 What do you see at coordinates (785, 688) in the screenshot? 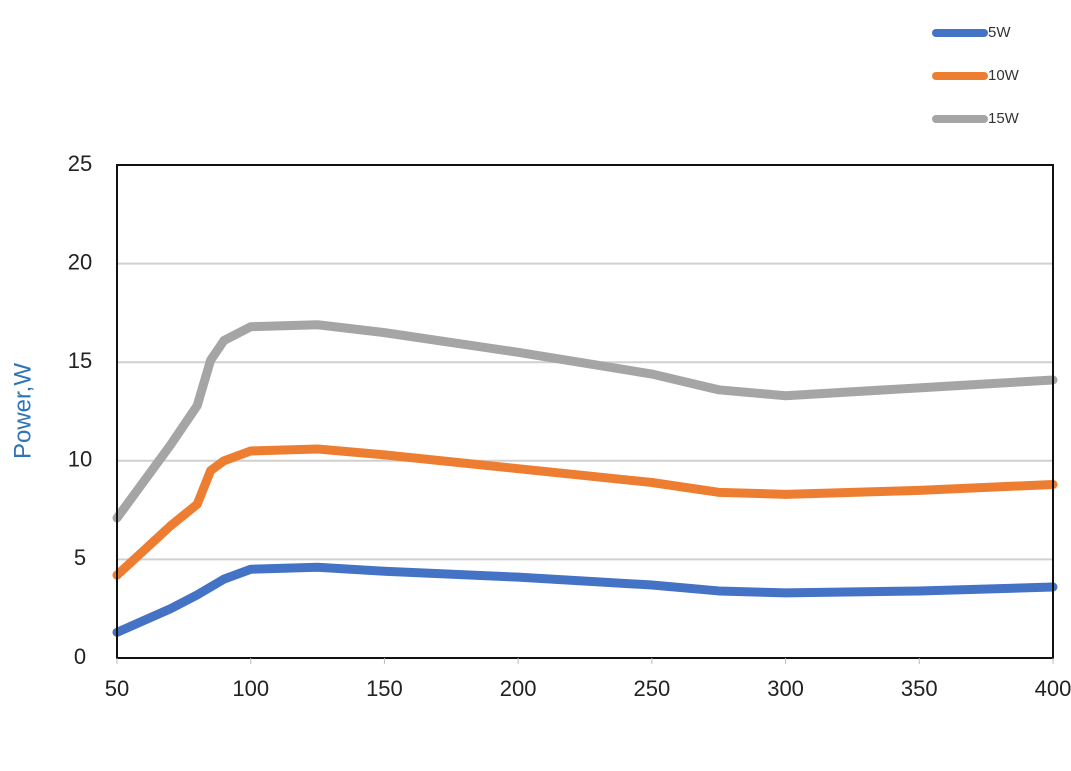
I see `x-tick-label: 300` at bounding box center [785, 688].